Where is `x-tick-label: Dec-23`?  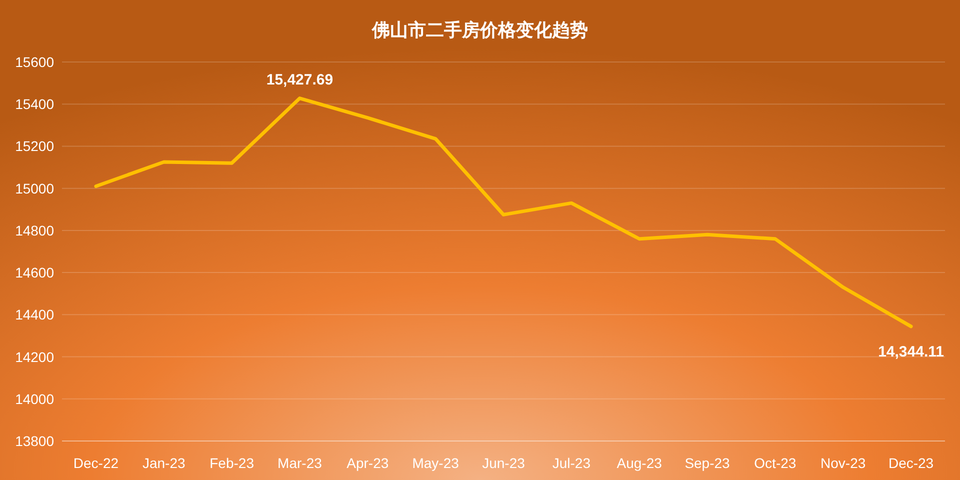
x-tick-label: Dec-23 is located at coordinates (911, 463).